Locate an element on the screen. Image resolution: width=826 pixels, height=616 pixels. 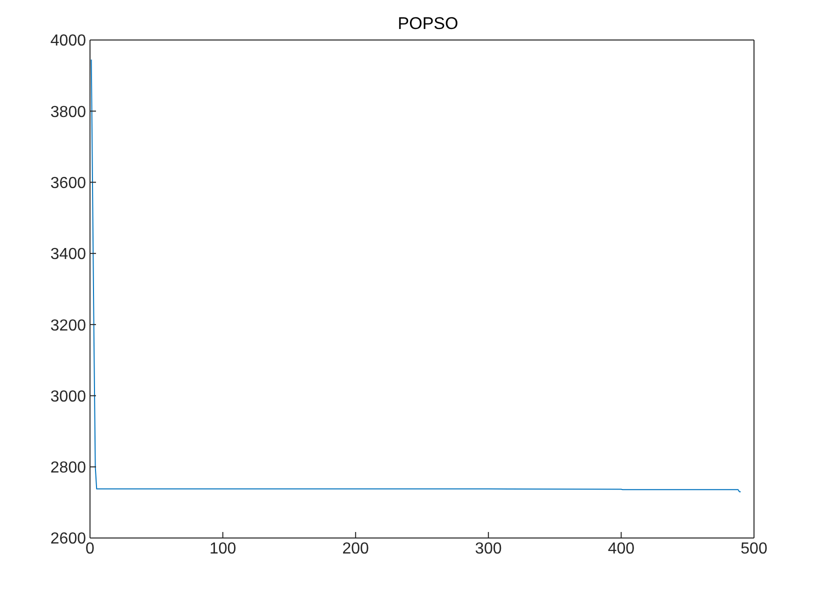
y-tick-label: 3600 is located at coordinates (68, 183).